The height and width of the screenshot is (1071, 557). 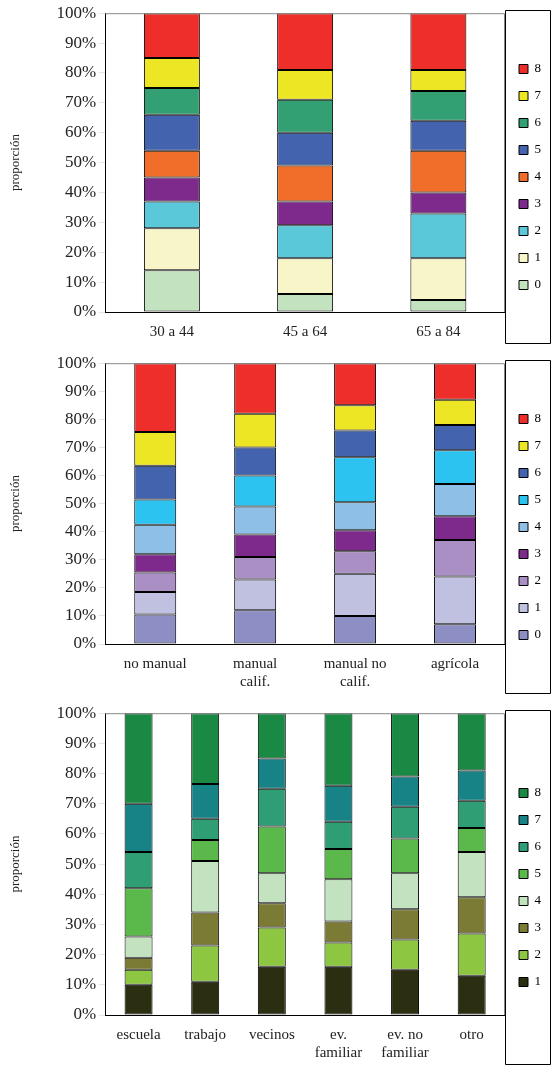 What do you see at coordinates (438, 330) in the screenshot?
I see `x-tick-label: 65 a 84` at bounding box center [438, 330].